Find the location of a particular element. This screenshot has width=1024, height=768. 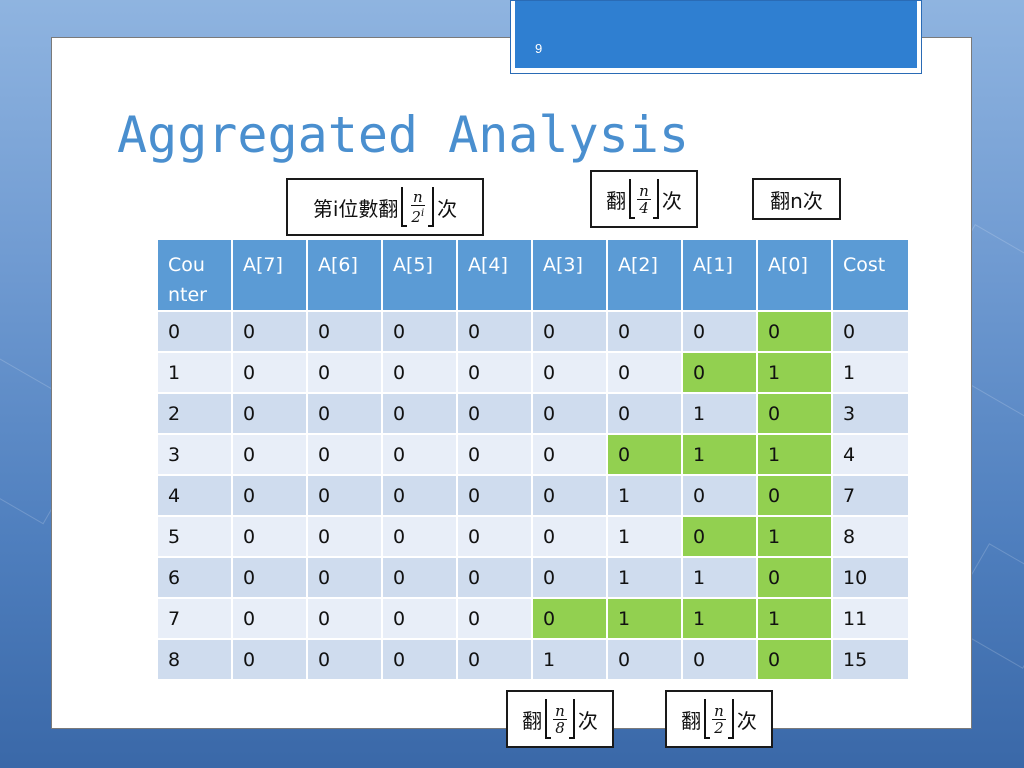

page-number: 9 is located at coordinates (539, 48).